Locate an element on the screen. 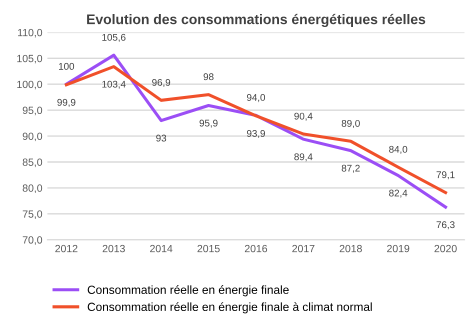 This screenshot has height=324, width=474. y-tick-label: 85,0 is located at coordinates (32, 163).